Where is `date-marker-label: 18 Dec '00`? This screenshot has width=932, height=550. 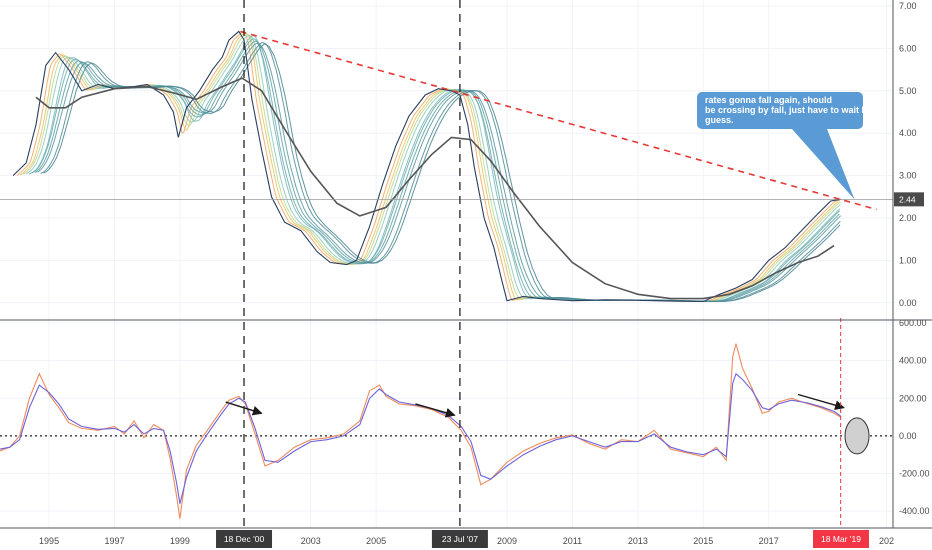
date-marker-label: 18 Dec '00 is located at coordinates (244, 539).